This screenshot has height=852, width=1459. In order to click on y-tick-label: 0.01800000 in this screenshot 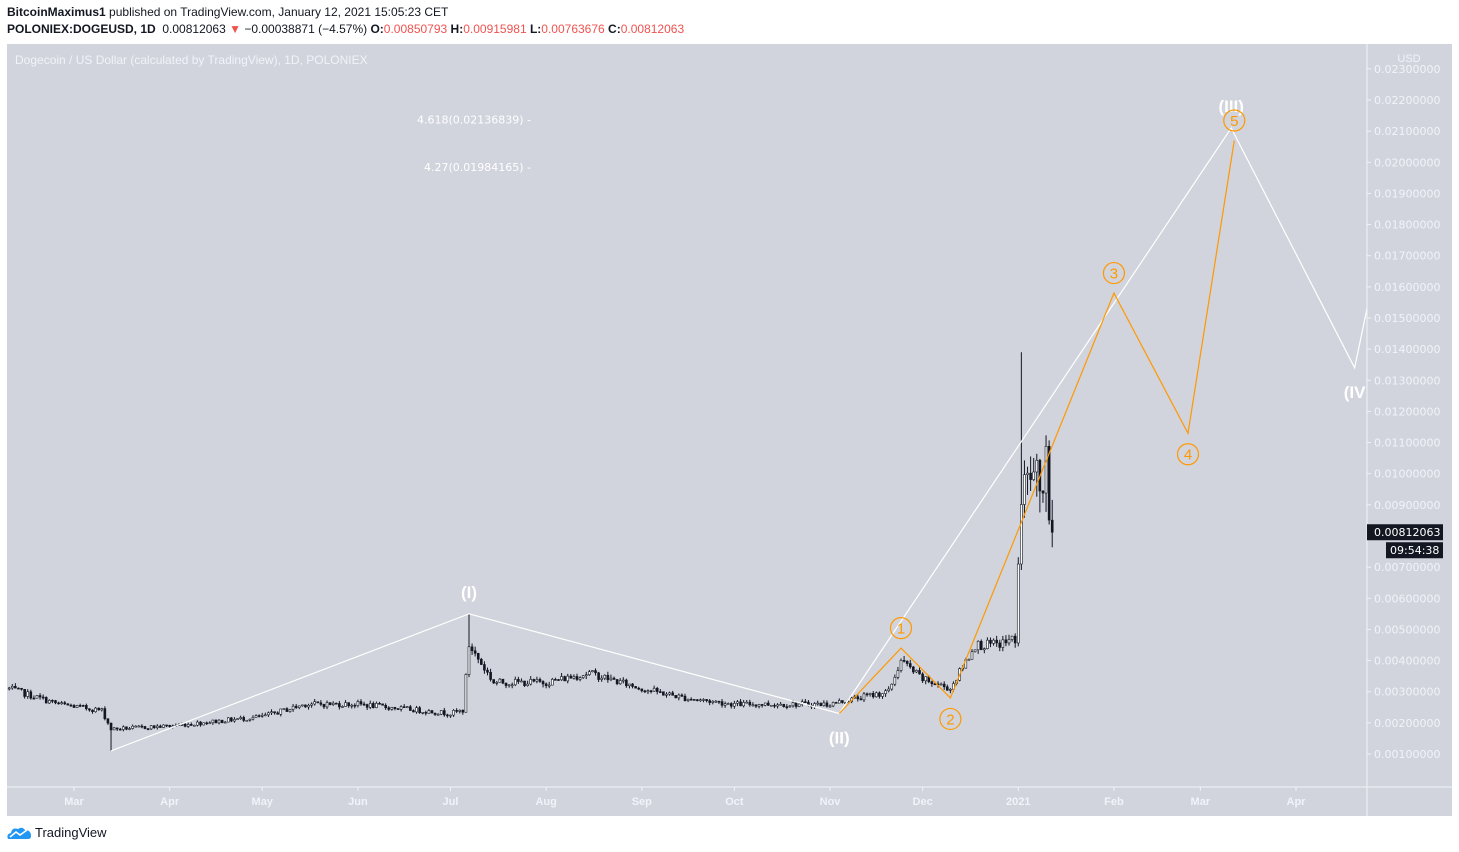, I will do `click(1407, 225)`.